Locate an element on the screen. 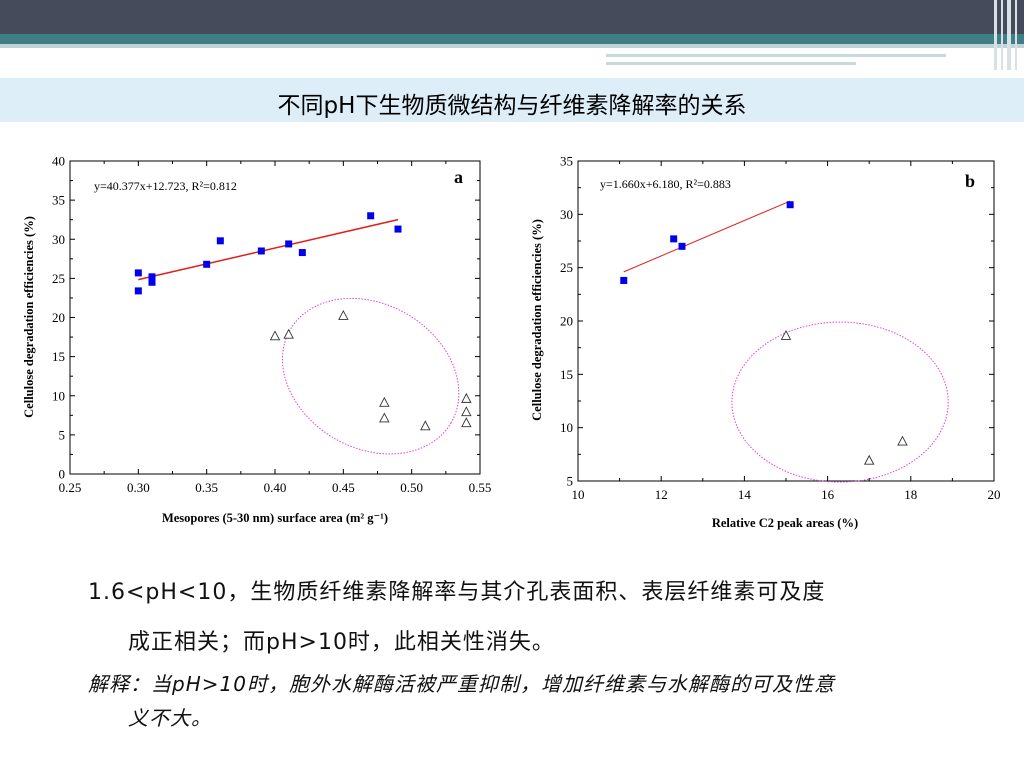 The image size is (1024, 768). y-tick-label: 0 is located at coordinates (62, 474).